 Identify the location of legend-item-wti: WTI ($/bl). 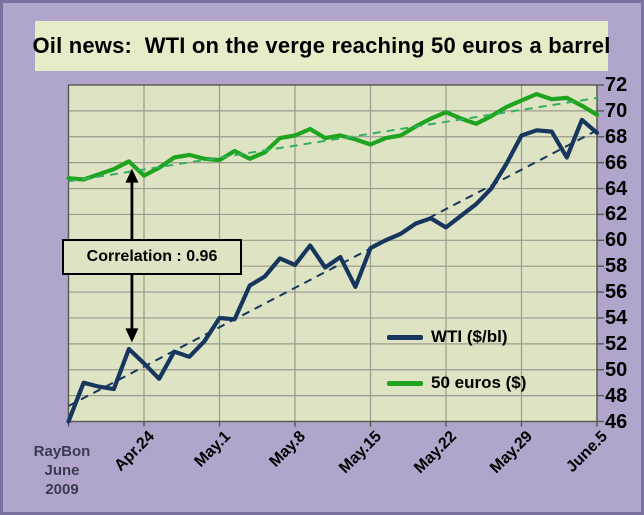
(456, 337).